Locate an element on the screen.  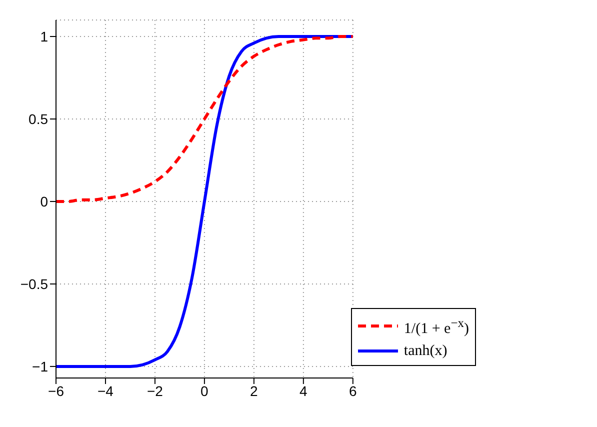
legend-label: 1/(1 + e$^{−x}$) is located at coordinates (436, 327).